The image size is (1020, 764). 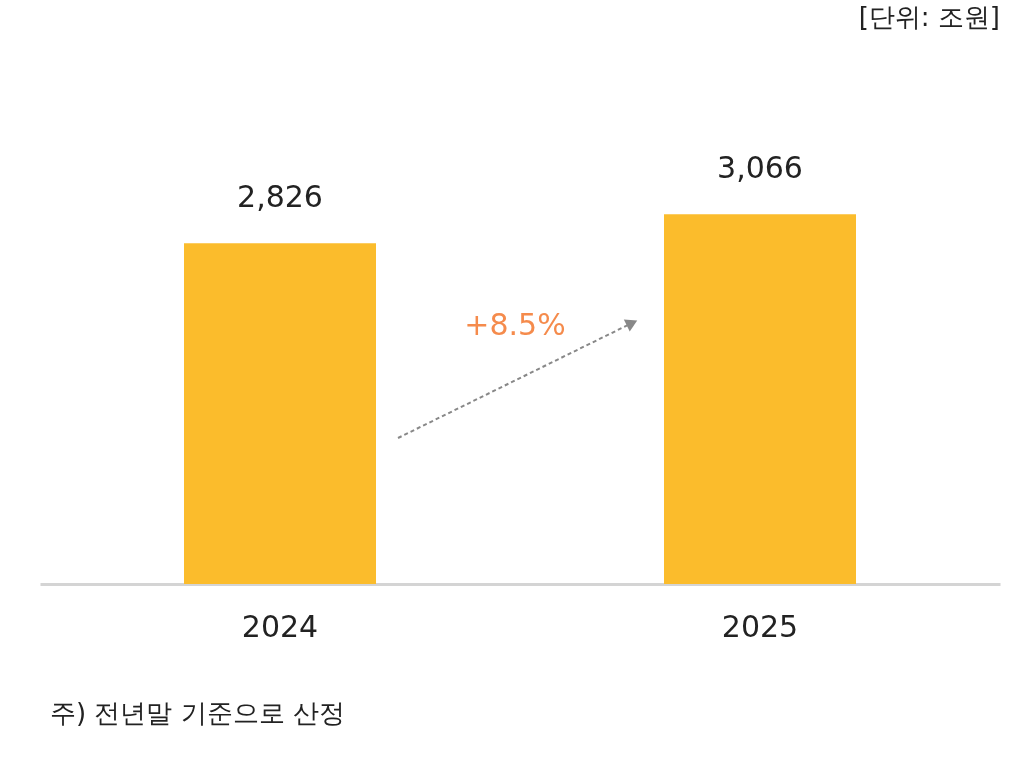 I want to click on annotation: +8.5%, so click(x=515, y=324).